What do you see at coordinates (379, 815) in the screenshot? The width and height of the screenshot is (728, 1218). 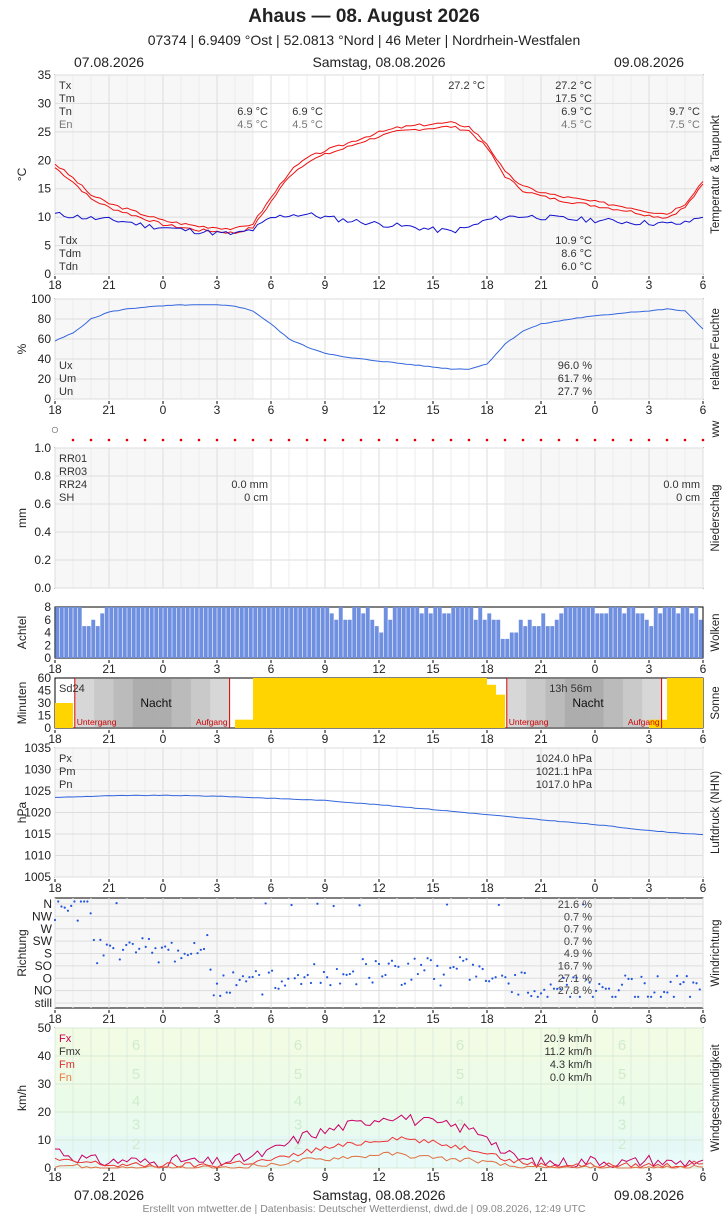 I see `pressure-line` at bounding box center [379, 815].